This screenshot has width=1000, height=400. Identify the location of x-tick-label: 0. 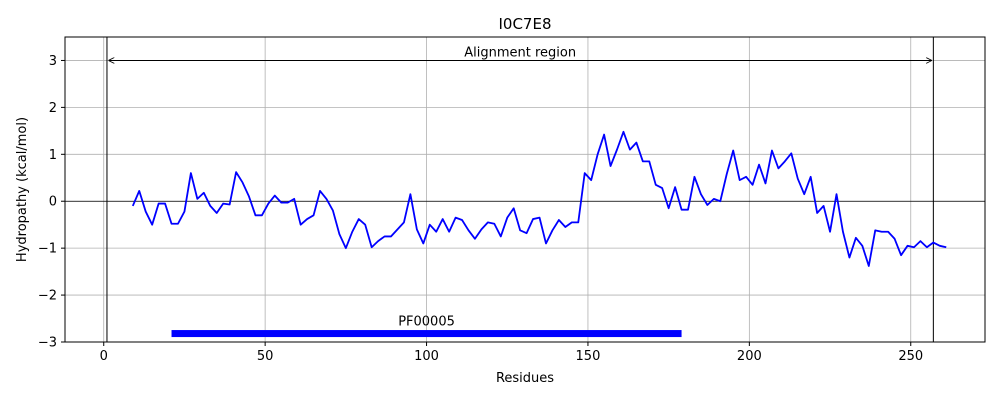
(104, 356).